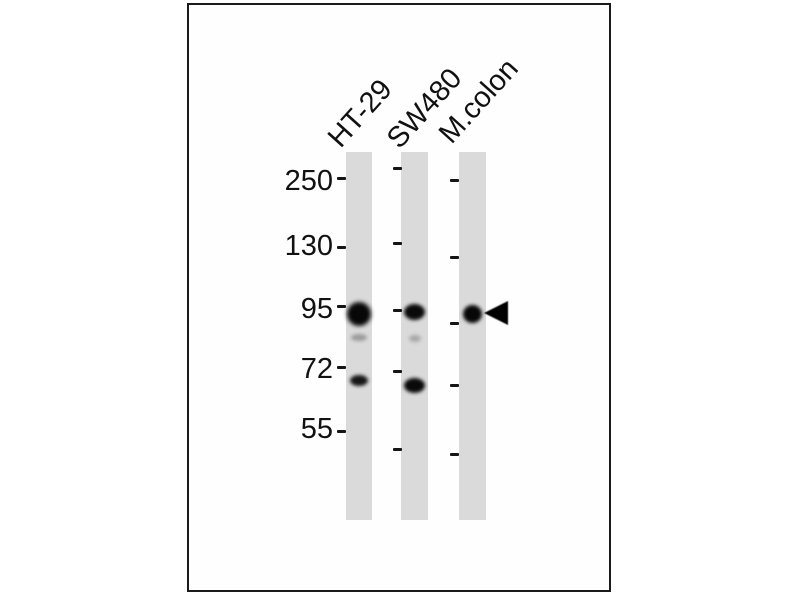  What do you see at coordinates (341, 367) in the screenshot?
I see `mw-tick-72-lane1` at bounding box center [341, 367].